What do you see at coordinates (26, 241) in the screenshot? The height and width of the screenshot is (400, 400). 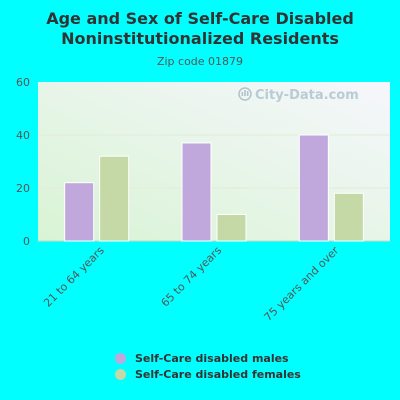 I see `y-tick-label: 0` at bounding box center [26, 241].